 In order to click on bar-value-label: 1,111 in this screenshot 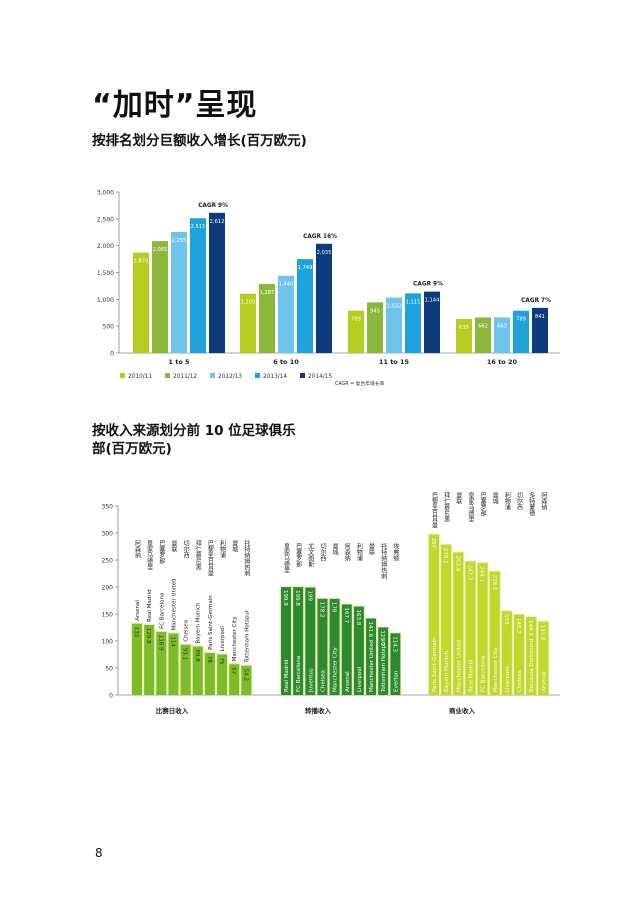, I will do `click(413, 302)`.